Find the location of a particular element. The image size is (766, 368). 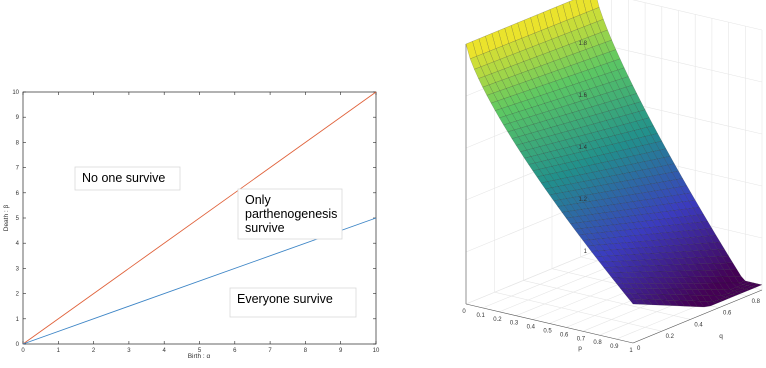

y-tick-label: 3 is located at coordinates (18, 269).